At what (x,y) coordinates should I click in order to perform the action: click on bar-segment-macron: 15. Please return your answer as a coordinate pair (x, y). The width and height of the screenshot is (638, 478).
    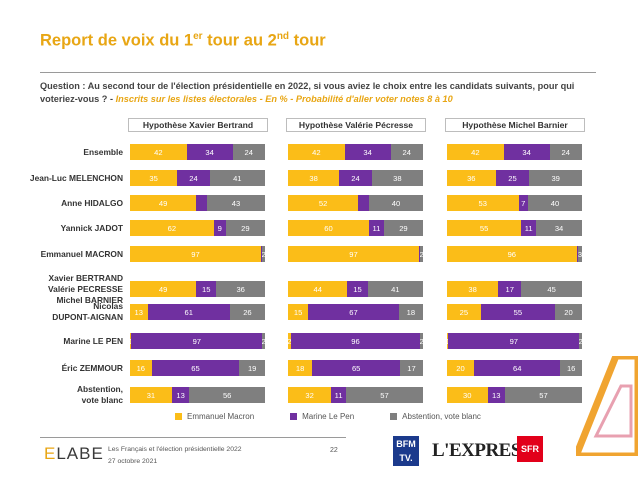
    Looking at the image, I should click on (298, 312).